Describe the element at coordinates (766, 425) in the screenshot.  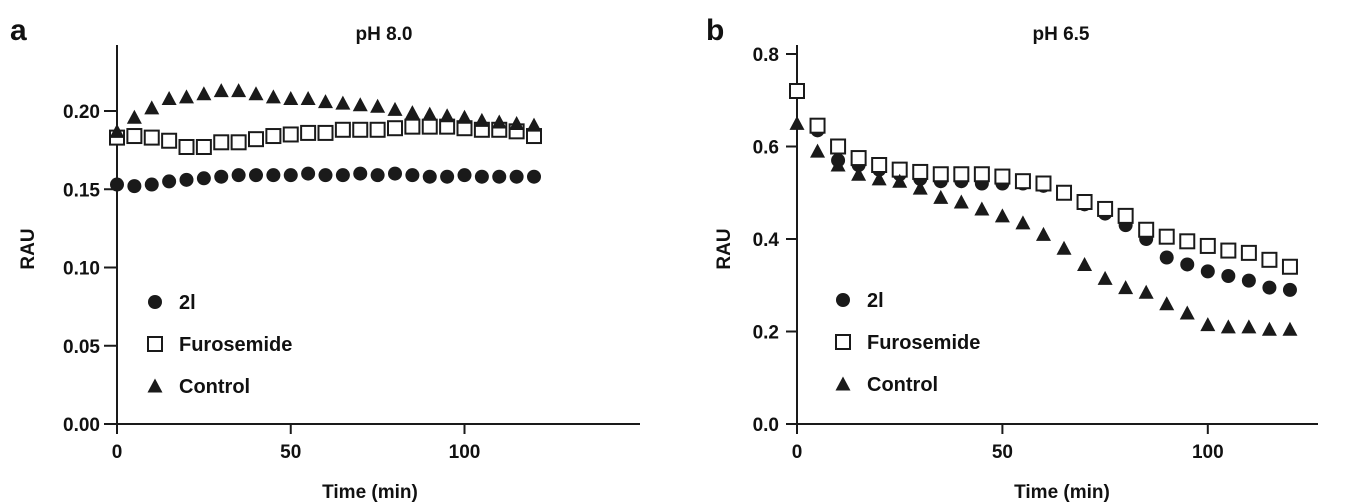
I see `y-tick-label: 0.0` at that location.